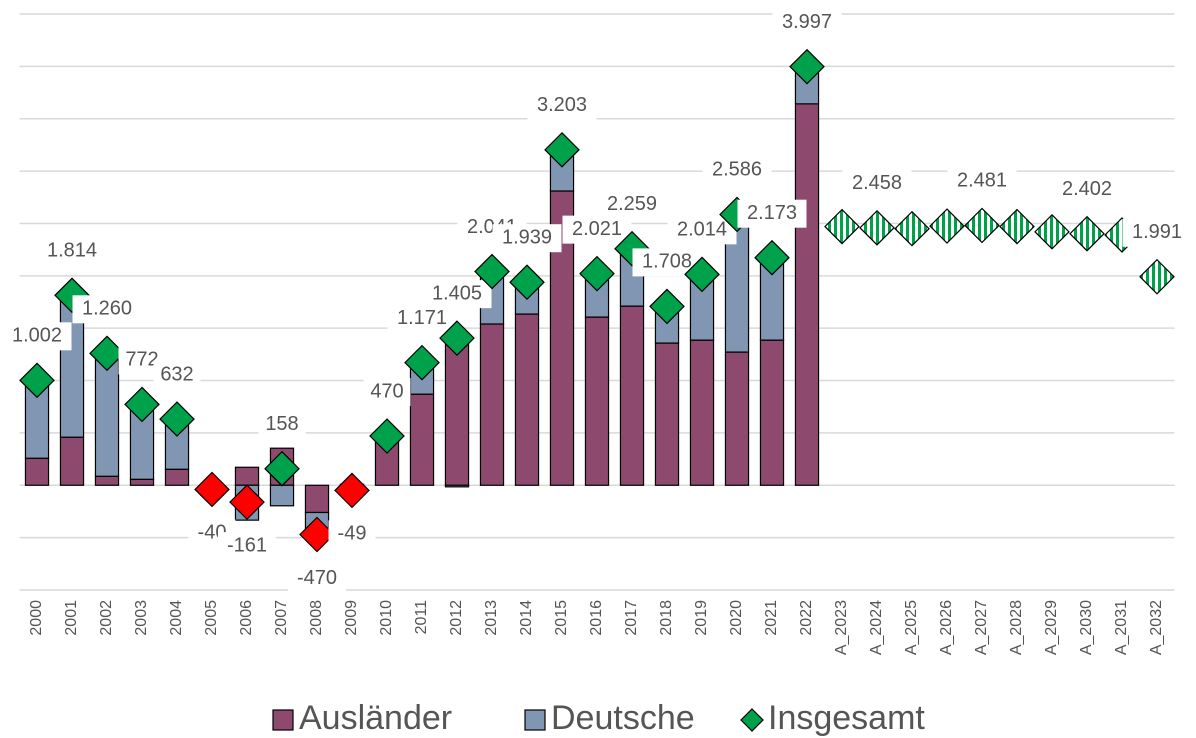 The image size is (1196, 738). I want to click on x-tick-label: 2011, so click(421, 617).